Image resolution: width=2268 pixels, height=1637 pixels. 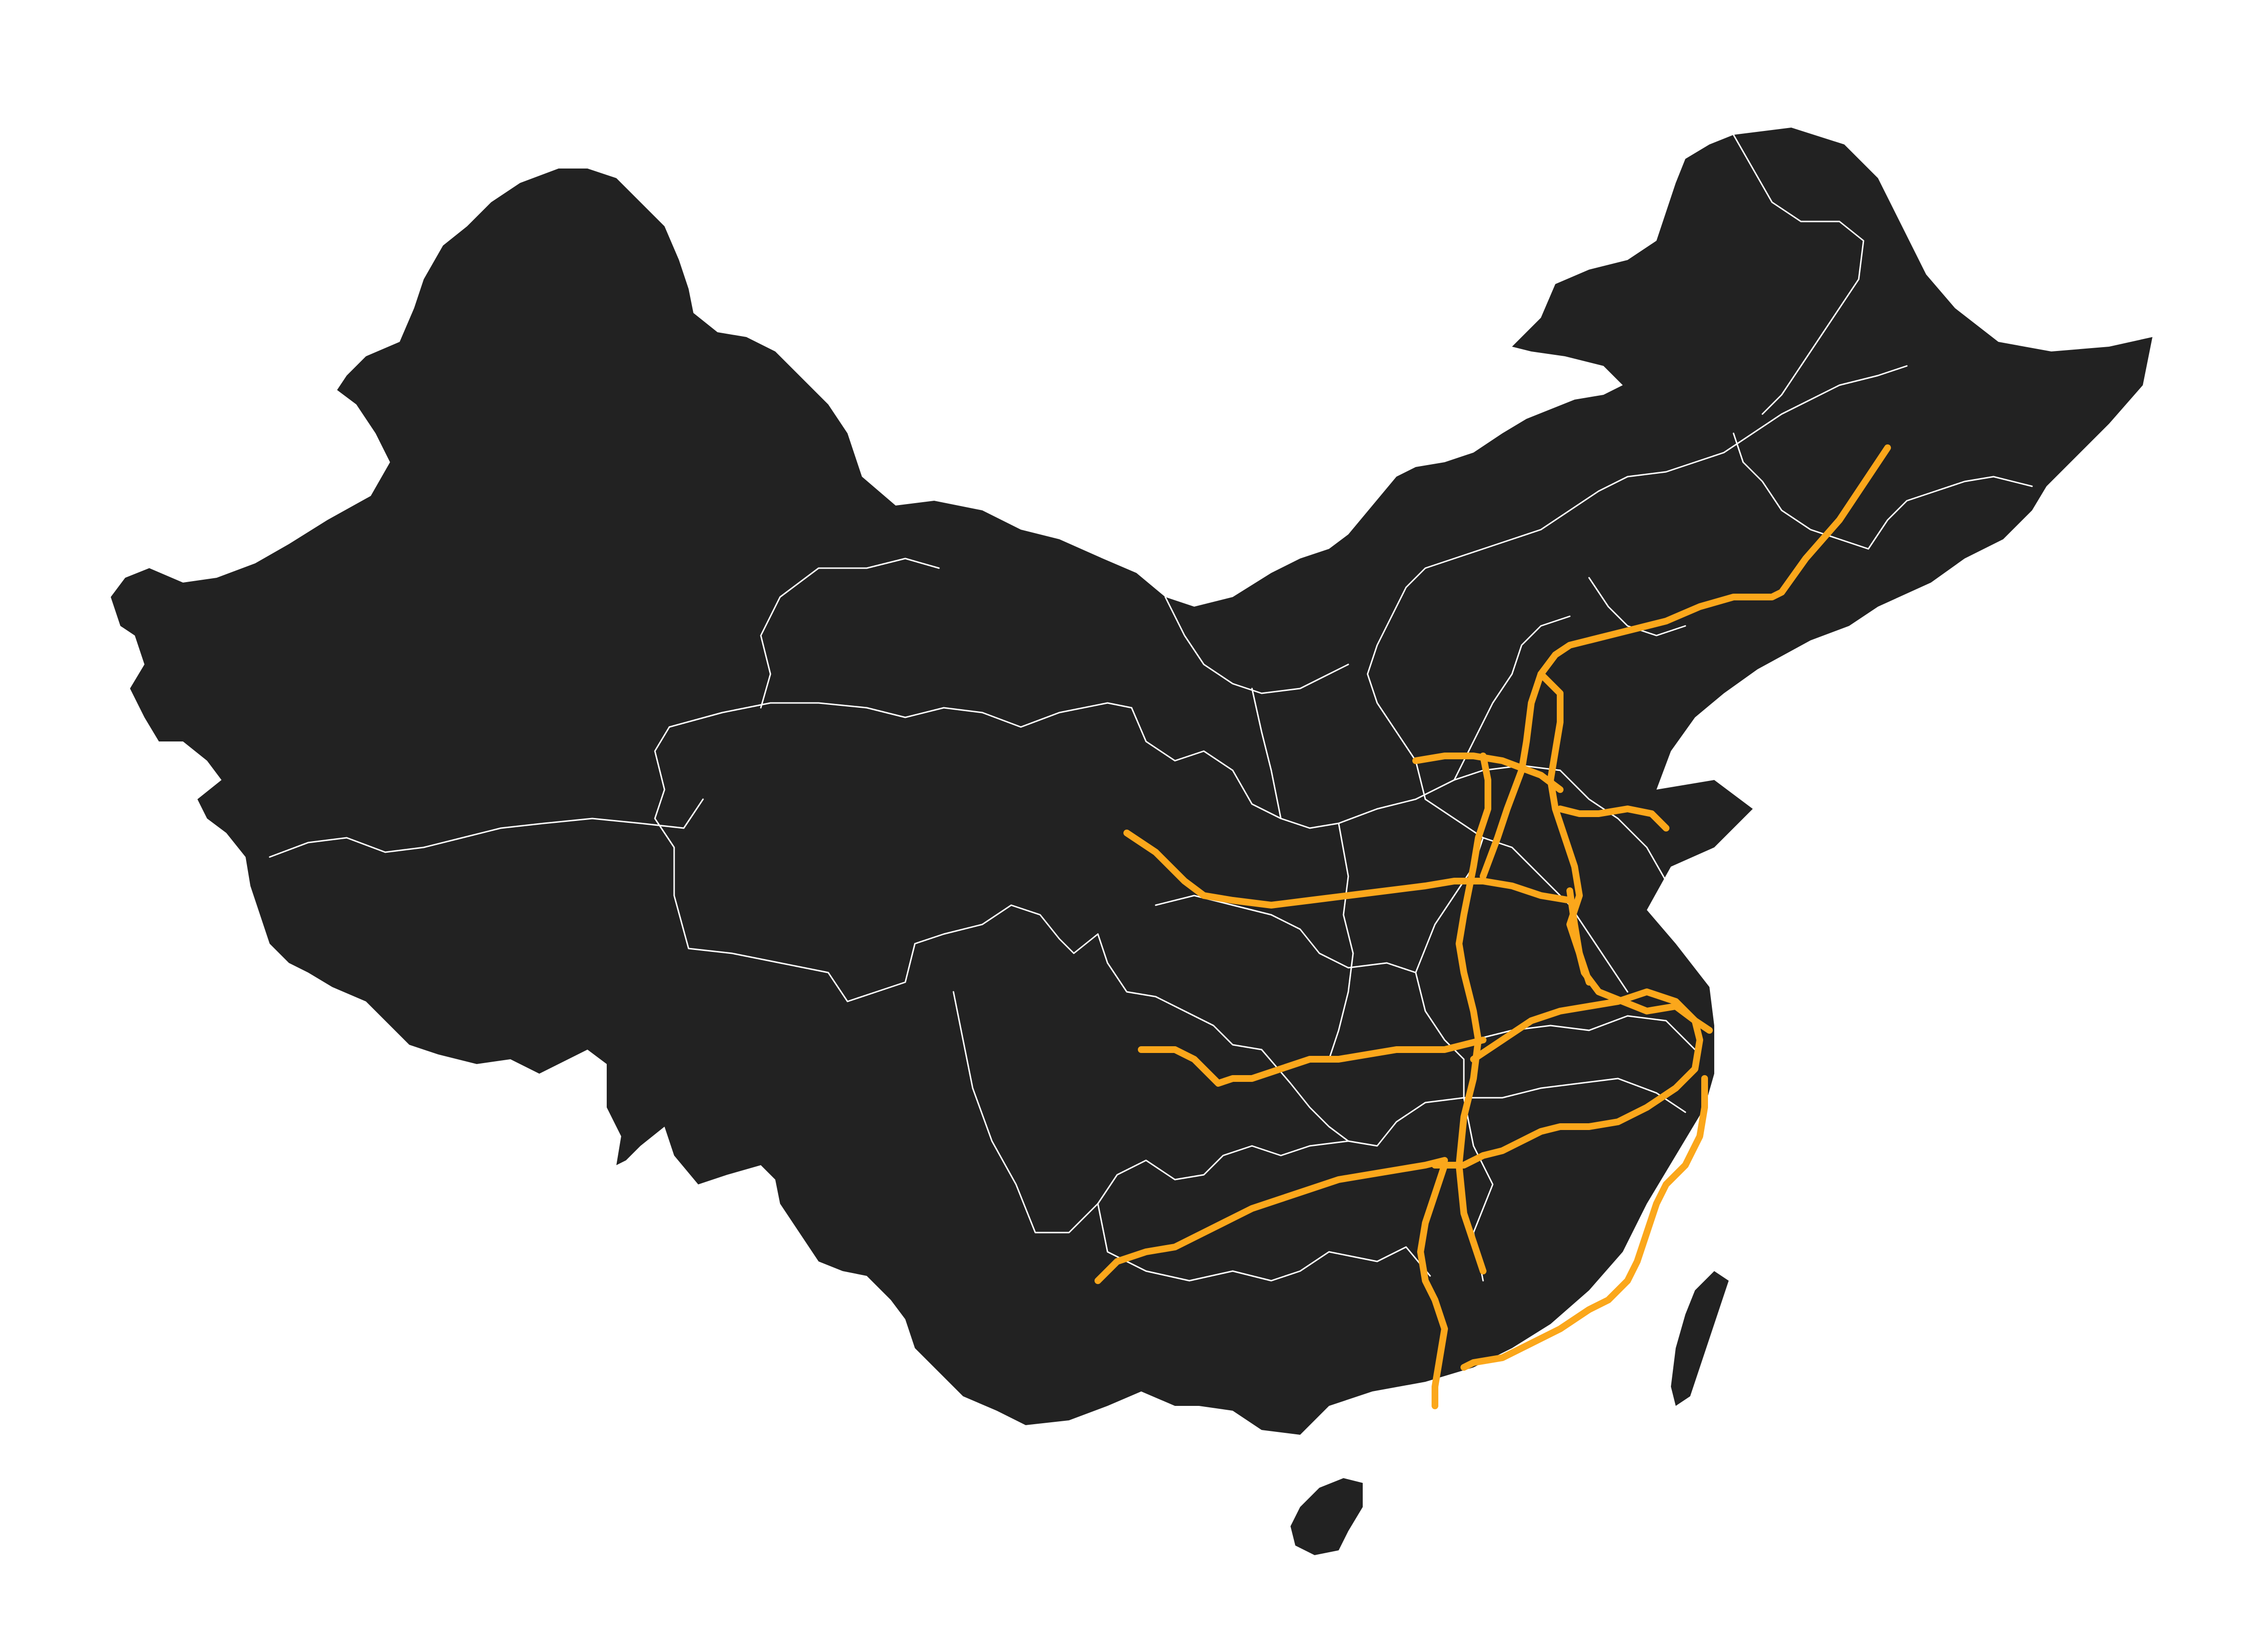 I want to click on hainan-island-shape, so click(x=1326, y=1516).